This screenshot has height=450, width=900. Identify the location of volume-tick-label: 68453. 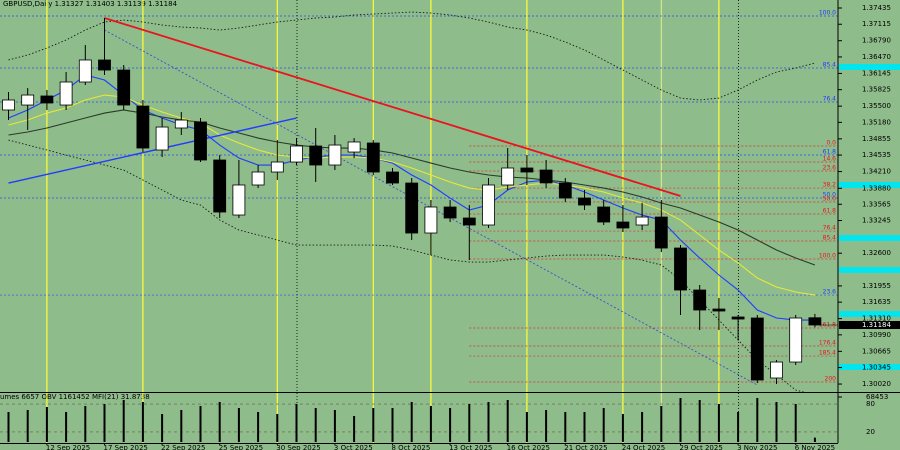
(877, 397).